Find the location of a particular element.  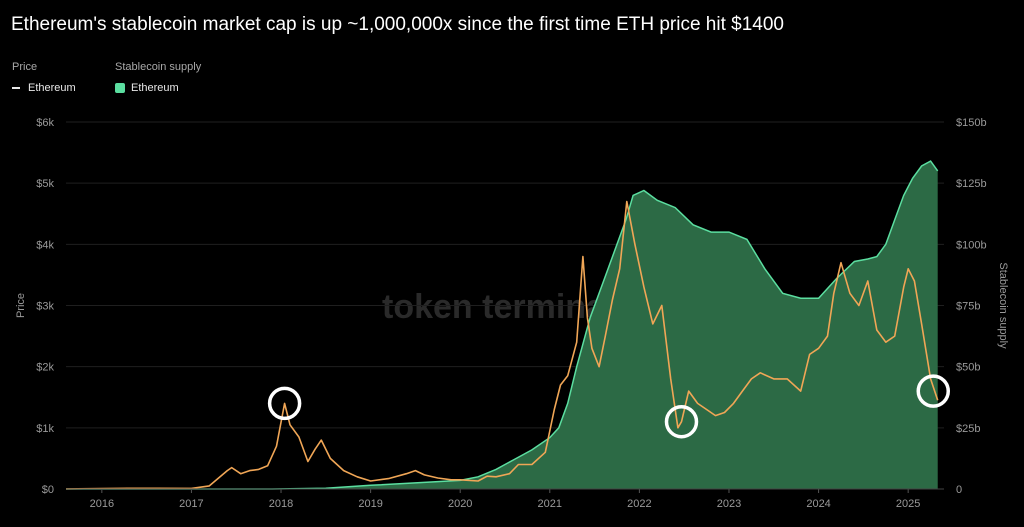

y-tick-label: $1k is located at coordinates (45, 429).